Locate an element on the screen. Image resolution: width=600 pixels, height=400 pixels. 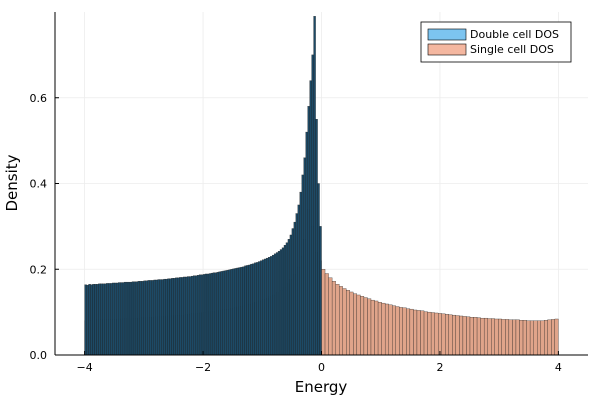
legend: Double cell DOS Single cell DOS is located at coordinates (496, 42).